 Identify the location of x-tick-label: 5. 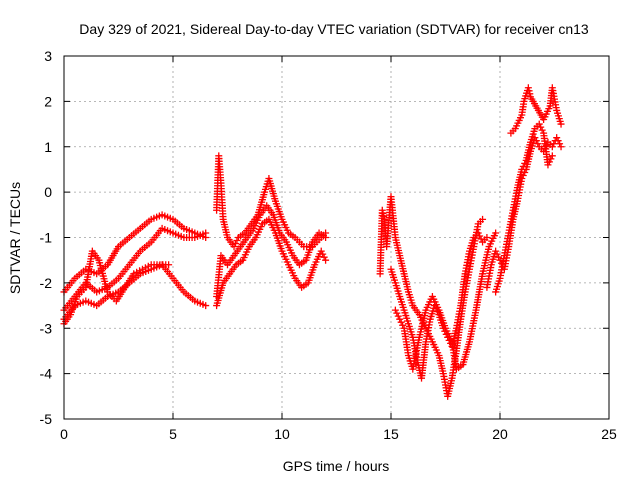
(173, 434).